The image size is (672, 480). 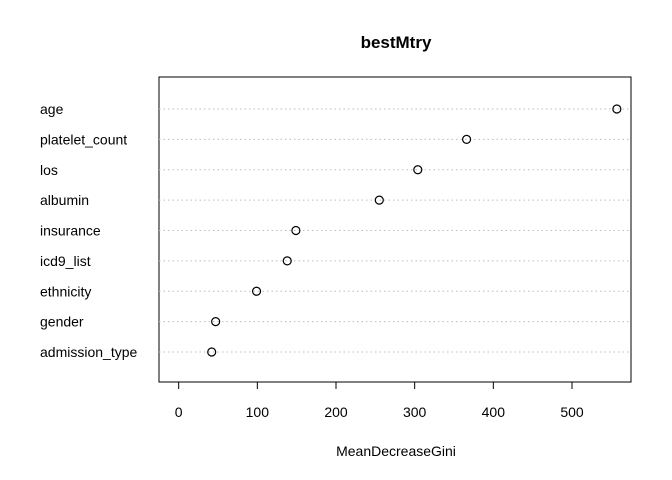 What do you see at coordinates (415, 412) in the screenshot?
I see `x-tick-label: 300` at bounding box center [415, 412].